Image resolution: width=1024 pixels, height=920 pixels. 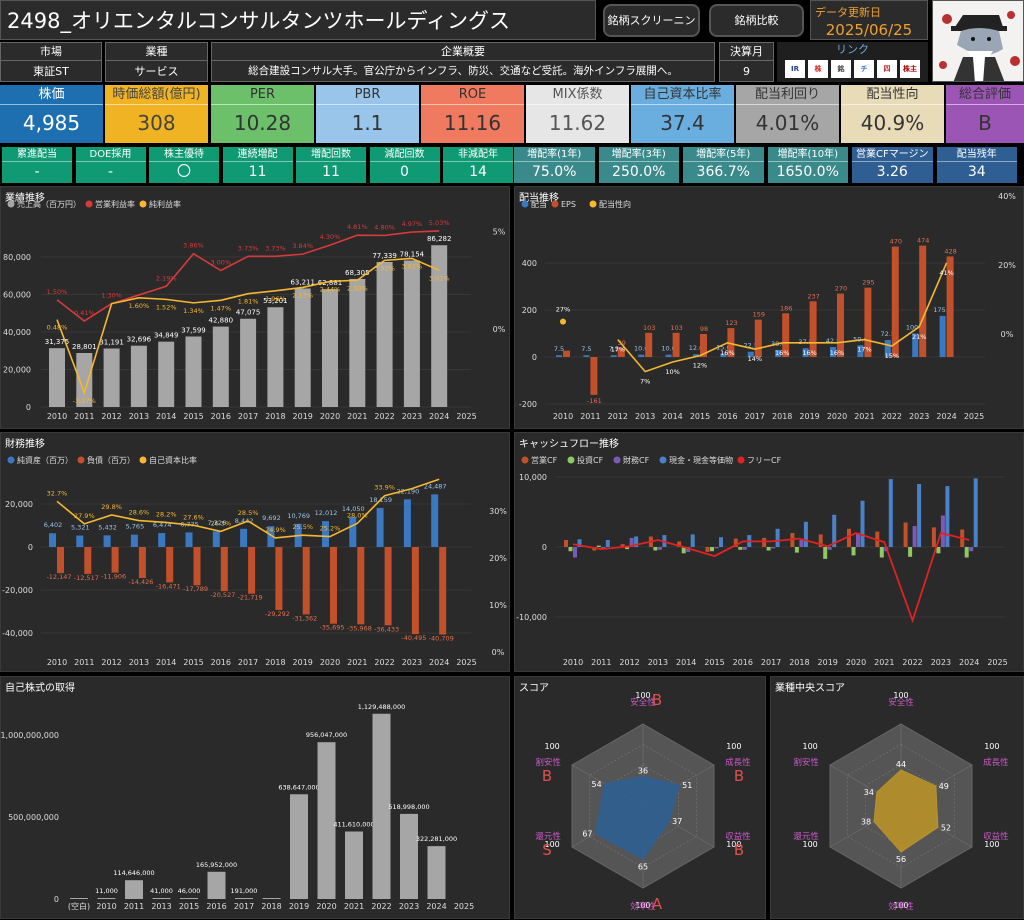 What do you see at coordinates (51, 123) in the screenshot?
I see `kpi-value: 4,985` at bounding box center [51, 123].